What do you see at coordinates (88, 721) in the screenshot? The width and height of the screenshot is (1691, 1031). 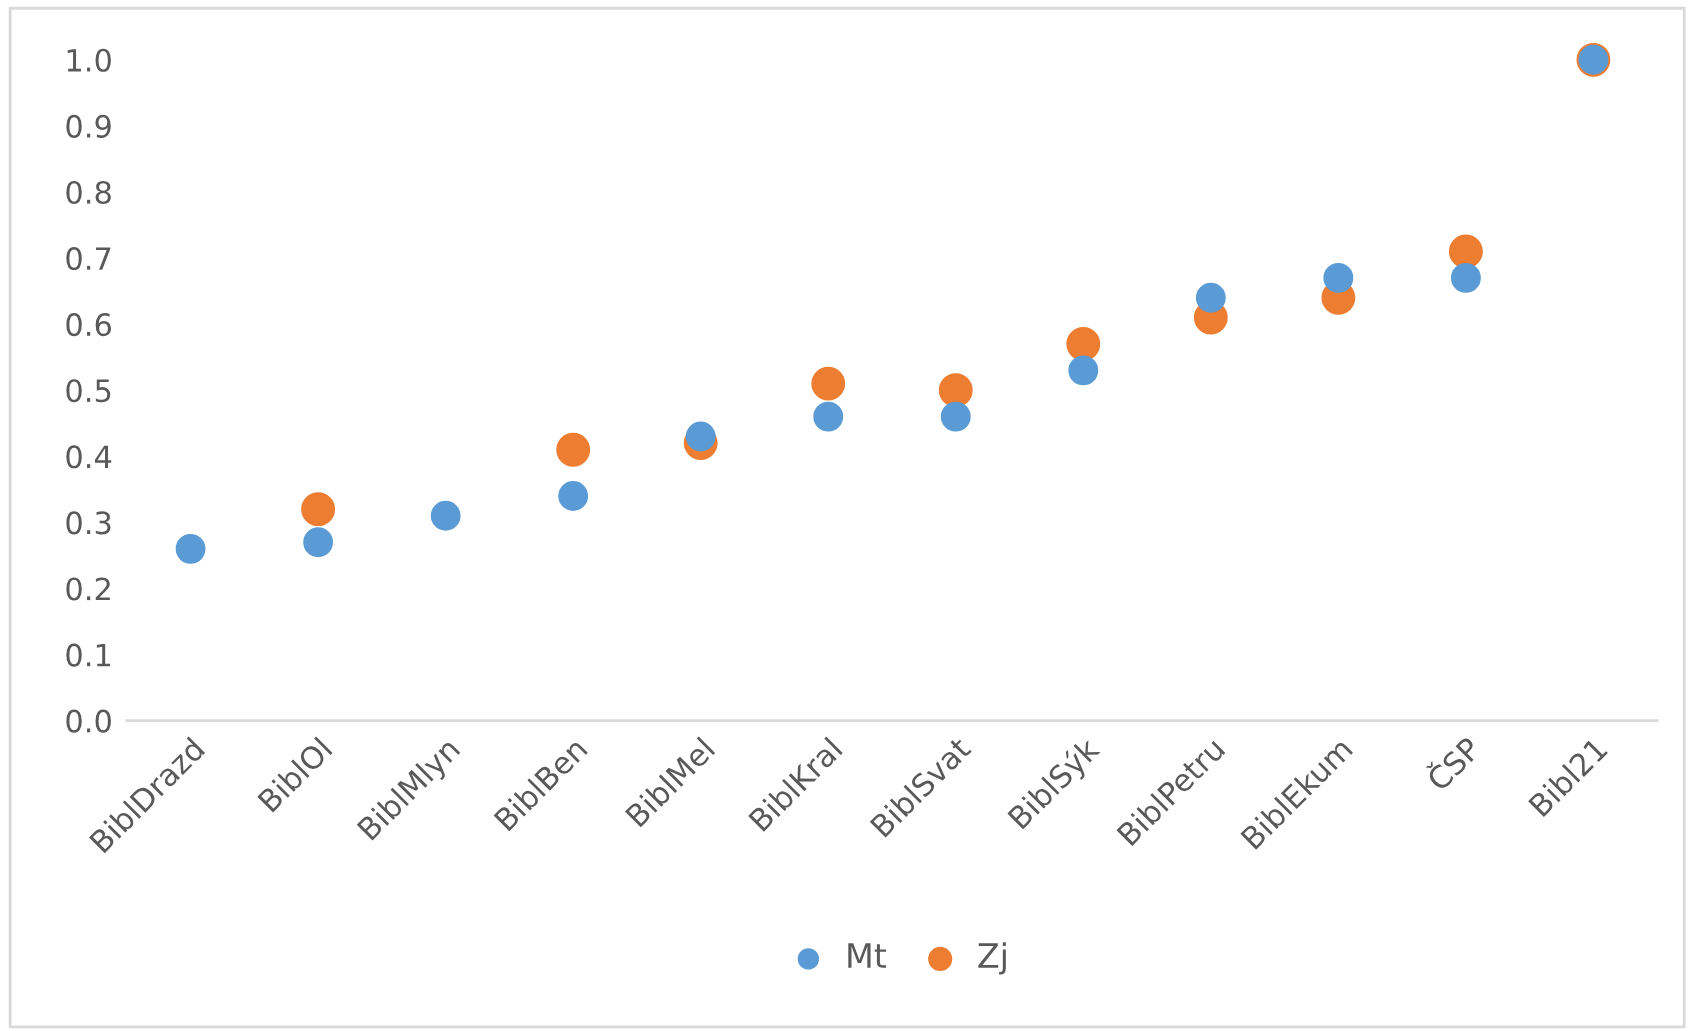 I see `y-tick-label: 0.0` at bounding box center [88, 721].